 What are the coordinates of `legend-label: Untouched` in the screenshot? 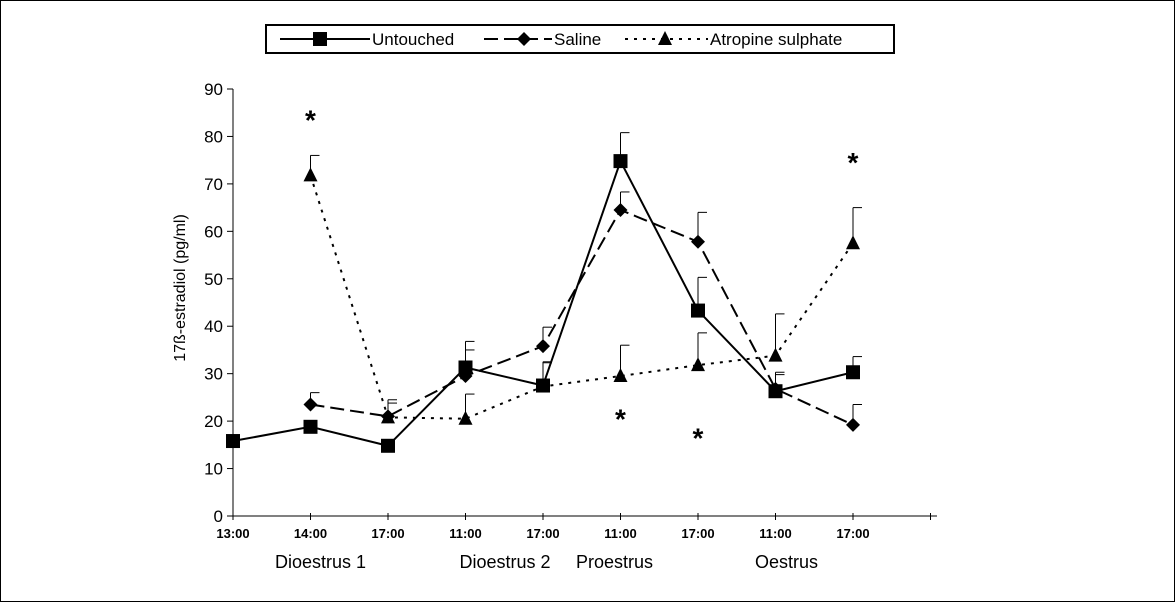 It's located at (413, 39).